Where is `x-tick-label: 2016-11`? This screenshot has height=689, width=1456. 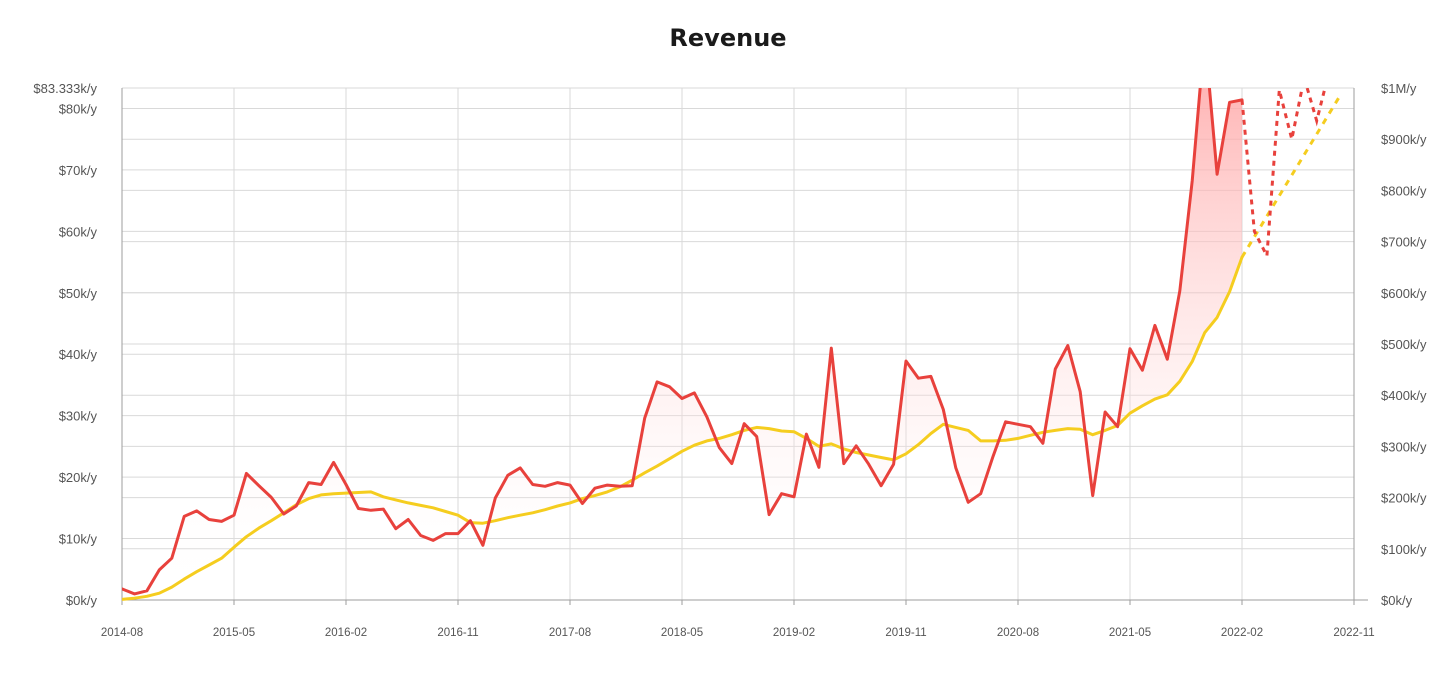 x-tick-label: 2016-11 is located at coordinates (457, 633).